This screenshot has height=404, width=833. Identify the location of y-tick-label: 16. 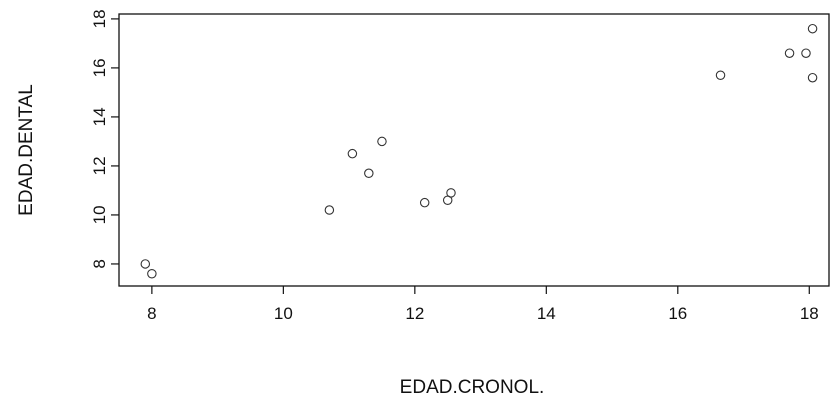
(99, 67).